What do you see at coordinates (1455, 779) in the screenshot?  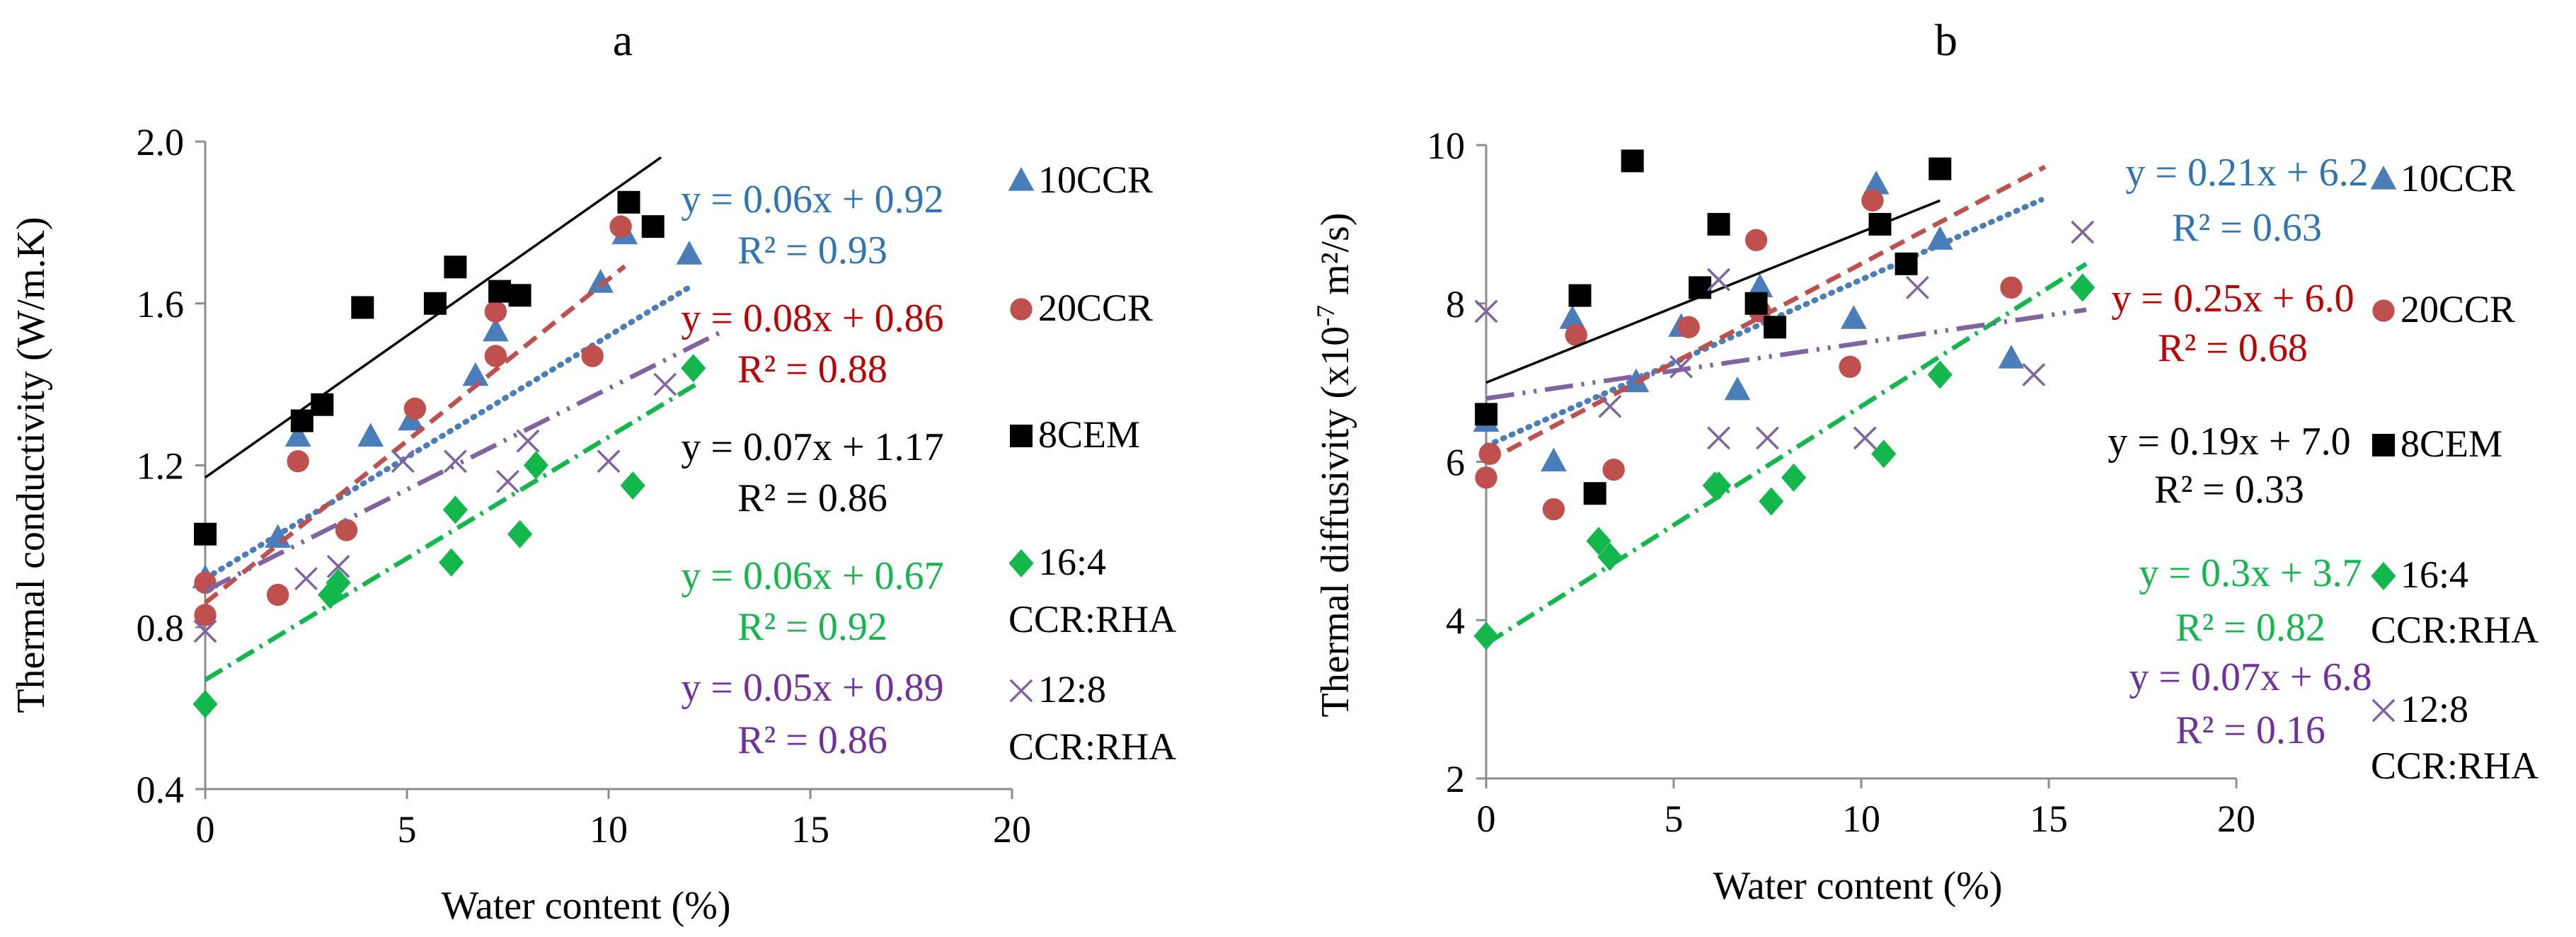 I see `panel-b-y-tick-label: 2` at bounding box center [1455, 779].